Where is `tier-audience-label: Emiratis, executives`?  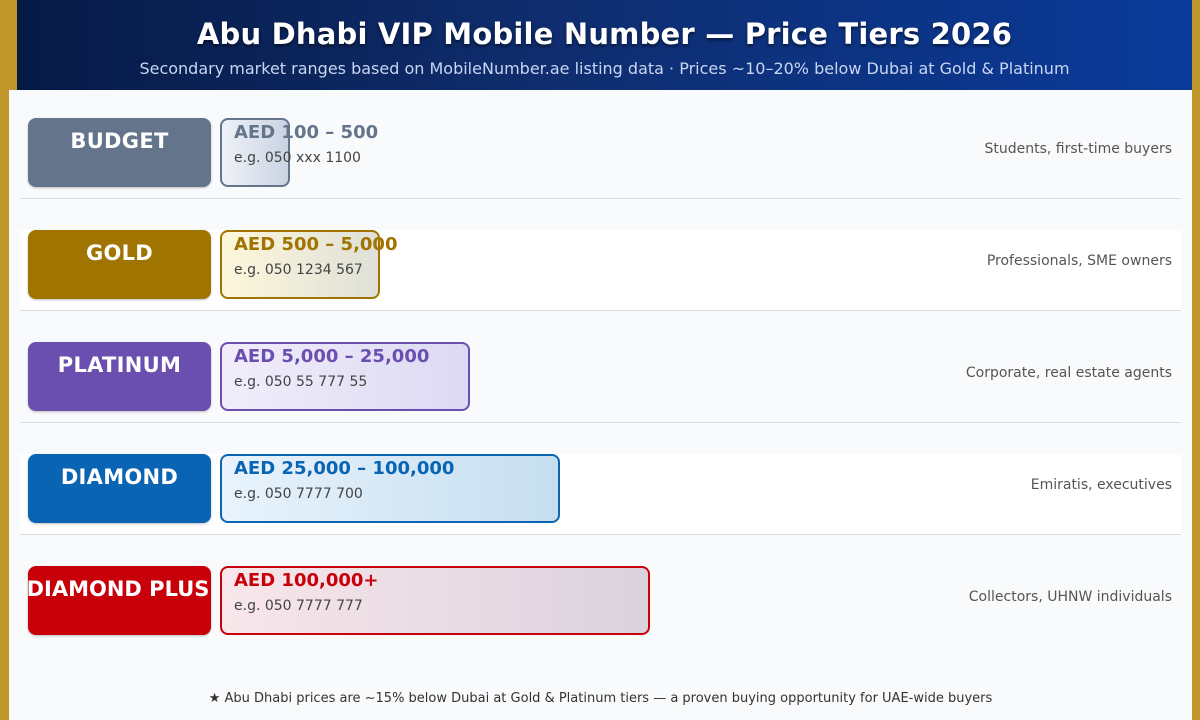
tier-audience-label: Emiratis, executives is located at coordinates (1101, 485).